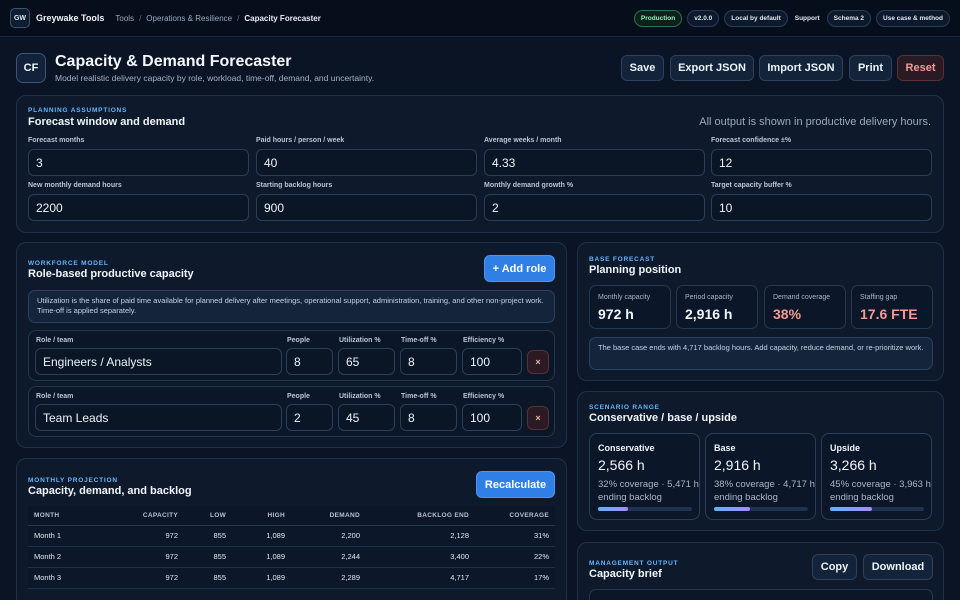 The width and height of the screenshot is (960, 600). Describe the element at coordinates (420, 578) in the screenshot. I see `table-cell: 4,717` at that location.